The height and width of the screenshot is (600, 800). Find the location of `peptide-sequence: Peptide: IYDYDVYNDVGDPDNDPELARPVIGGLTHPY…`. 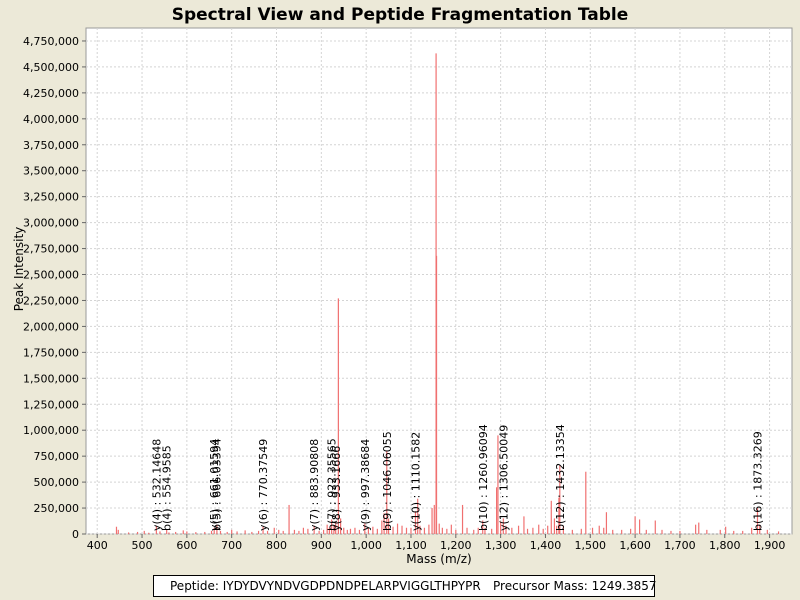

peptide-sequence: Peptide: IYDYDVYNDVGDPDNDPELARPVIGGLTHPY… is located at coordinates (325, 586).